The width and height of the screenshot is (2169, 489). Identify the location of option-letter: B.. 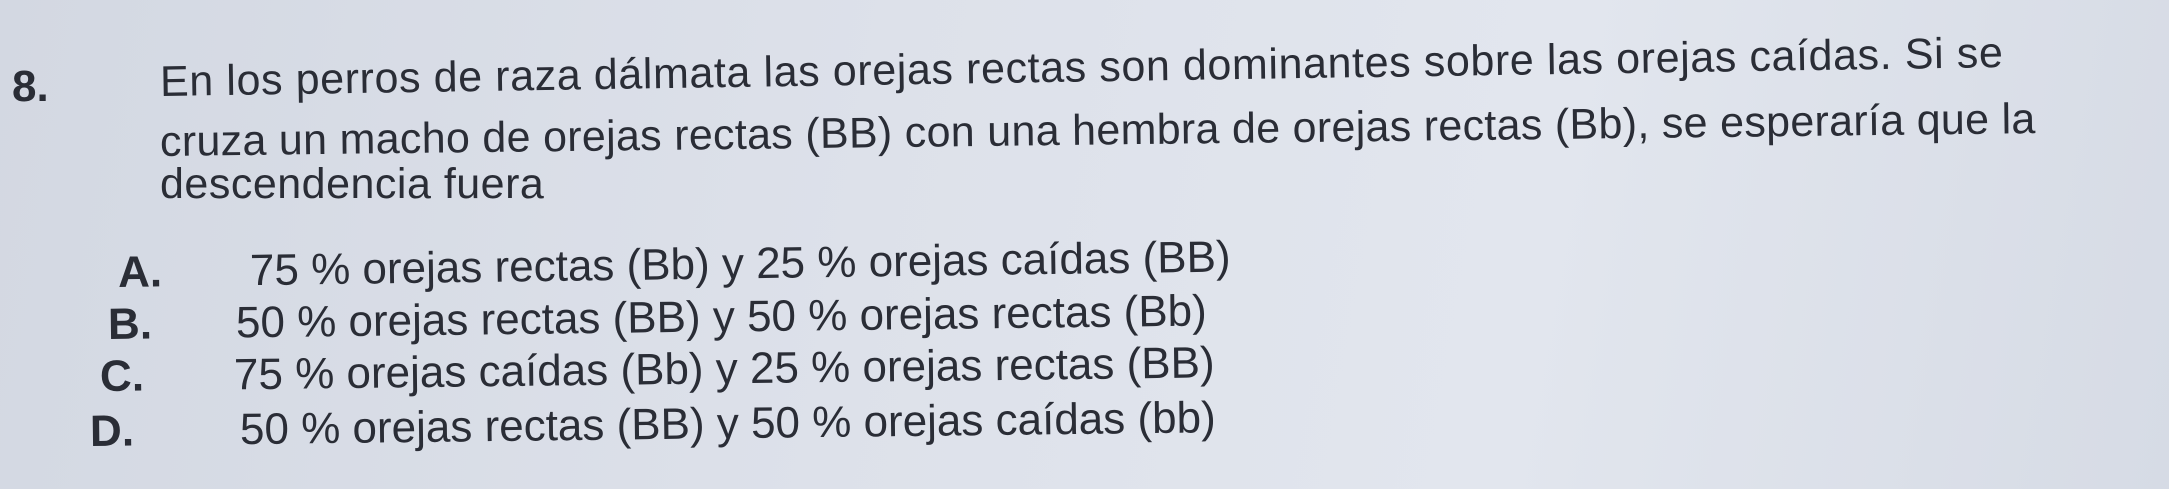
(130, 324).